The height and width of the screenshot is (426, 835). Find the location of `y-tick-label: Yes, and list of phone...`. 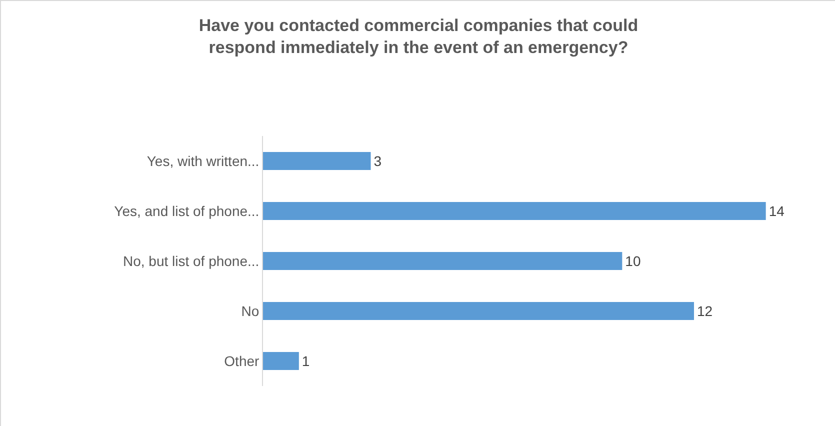

y-tick-label: Yes, and list of phone... is located at coordinates (187, 210).